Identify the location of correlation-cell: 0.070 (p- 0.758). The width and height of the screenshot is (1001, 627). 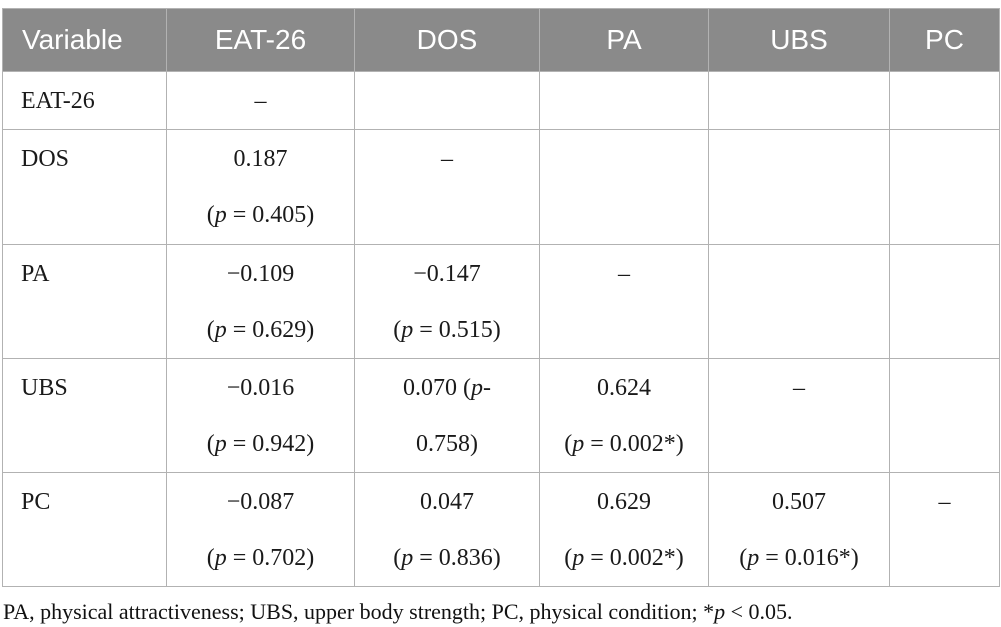
(447, 415).